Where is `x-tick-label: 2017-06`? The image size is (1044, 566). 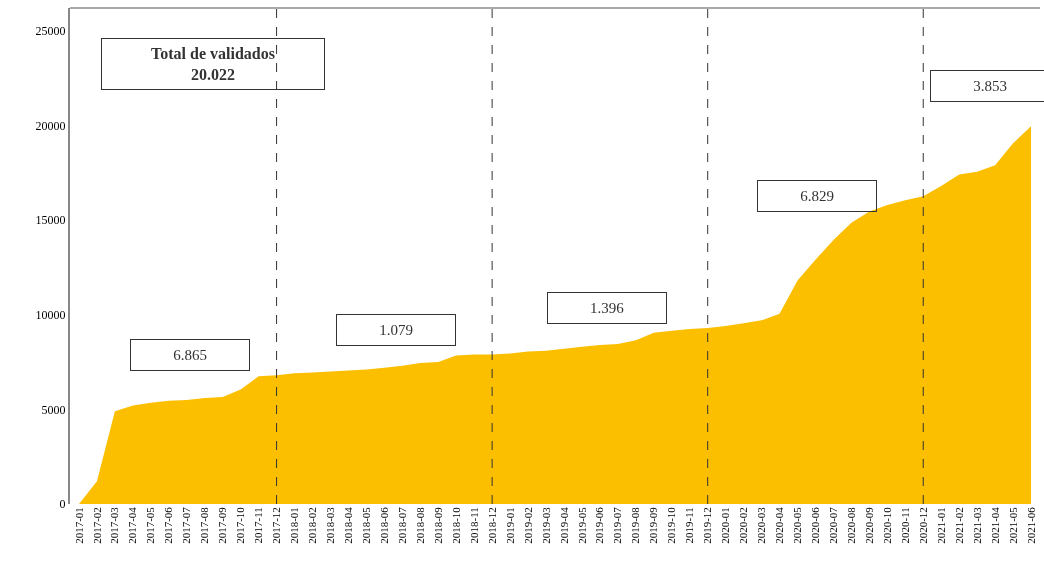 x-tick-label: 2017-06 is located at coordinates (168, 525).